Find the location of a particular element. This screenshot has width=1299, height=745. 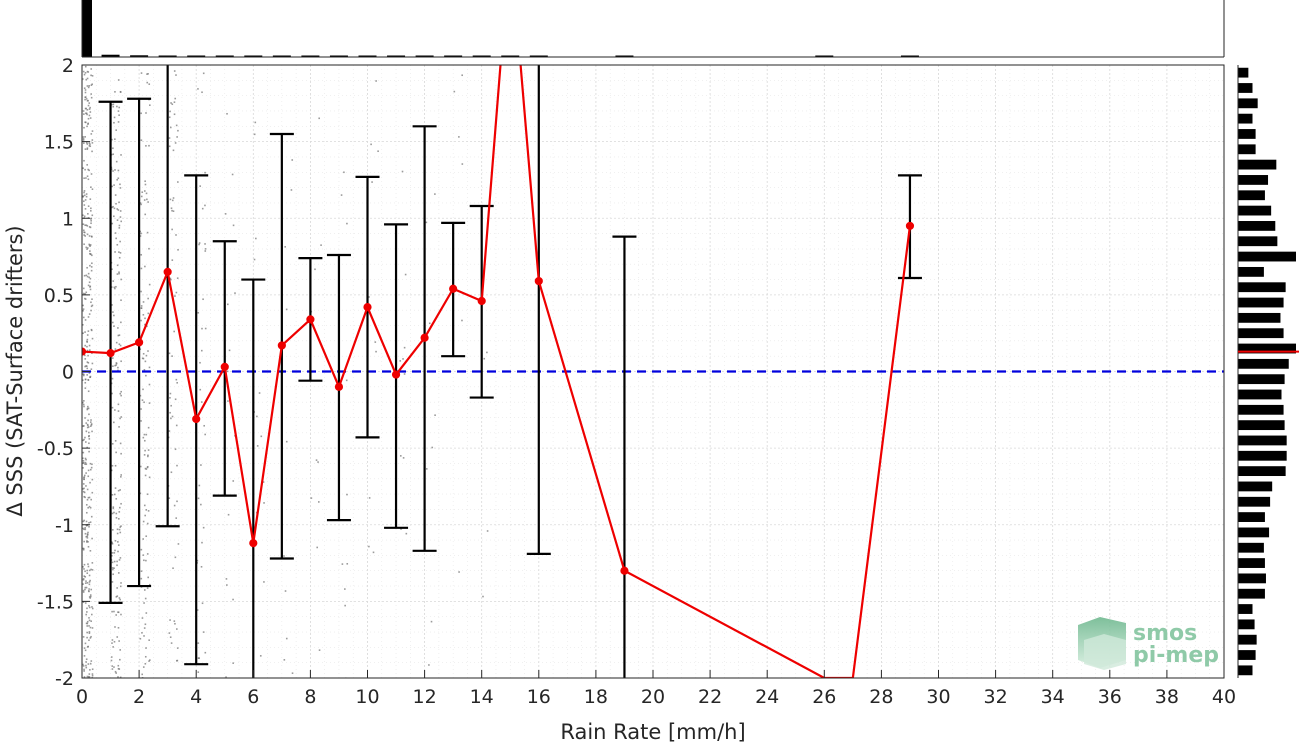

smos-pimep-logo: smos pi-mep is located at coordinates (1148, 643).